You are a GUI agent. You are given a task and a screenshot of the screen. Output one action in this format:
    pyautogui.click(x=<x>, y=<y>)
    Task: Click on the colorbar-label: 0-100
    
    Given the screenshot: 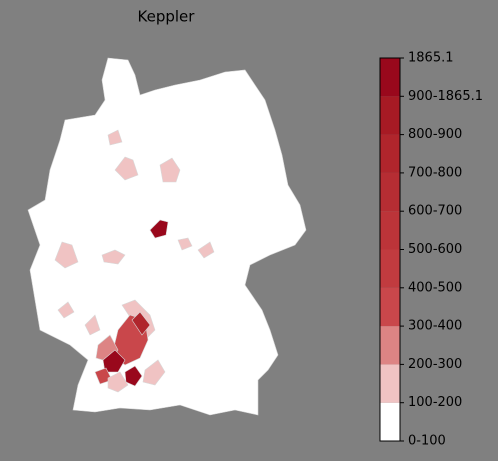 What is the action you would take?
    pyautogui.click(x=427, y=441)
    